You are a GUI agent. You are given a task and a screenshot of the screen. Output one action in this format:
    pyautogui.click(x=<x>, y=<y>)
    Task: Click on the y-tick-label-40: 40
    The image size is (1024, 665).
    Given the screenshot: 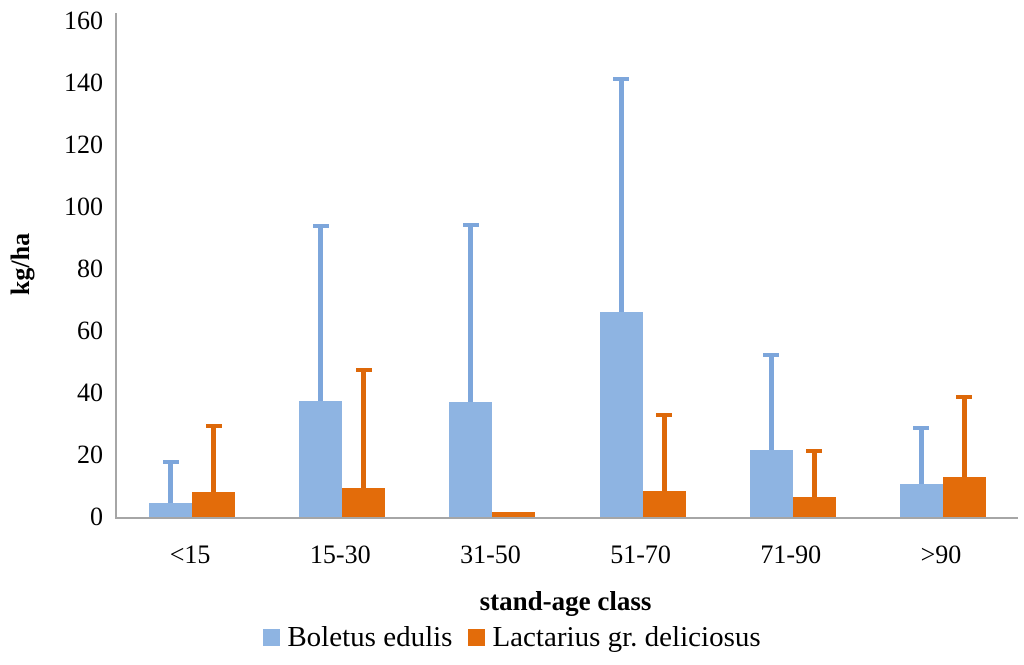 What is the action you would take?
    pyautogui.click(x=90, y=392)
    